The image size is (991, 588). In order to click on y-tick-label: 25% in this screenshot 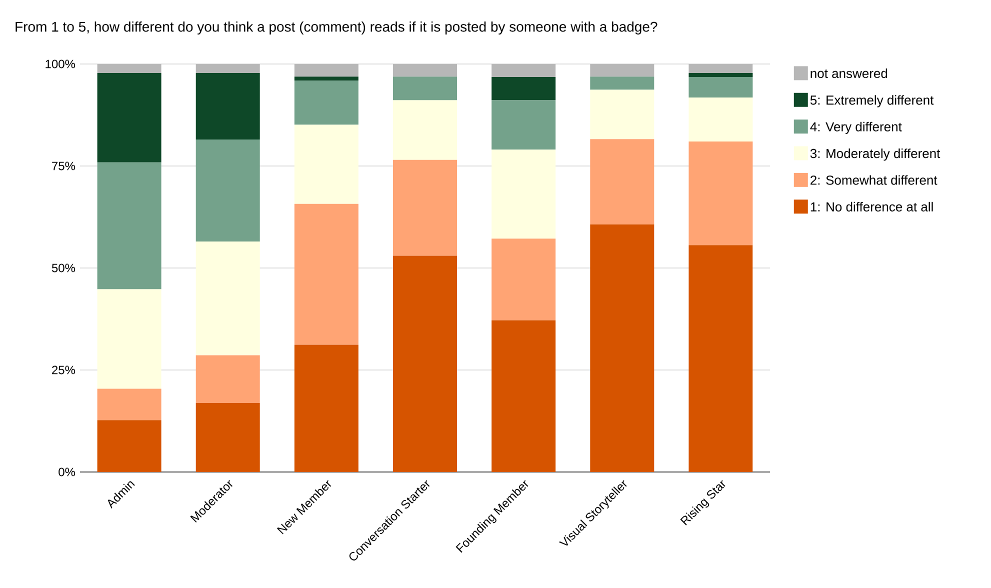, I will do `click(64, 370)`.